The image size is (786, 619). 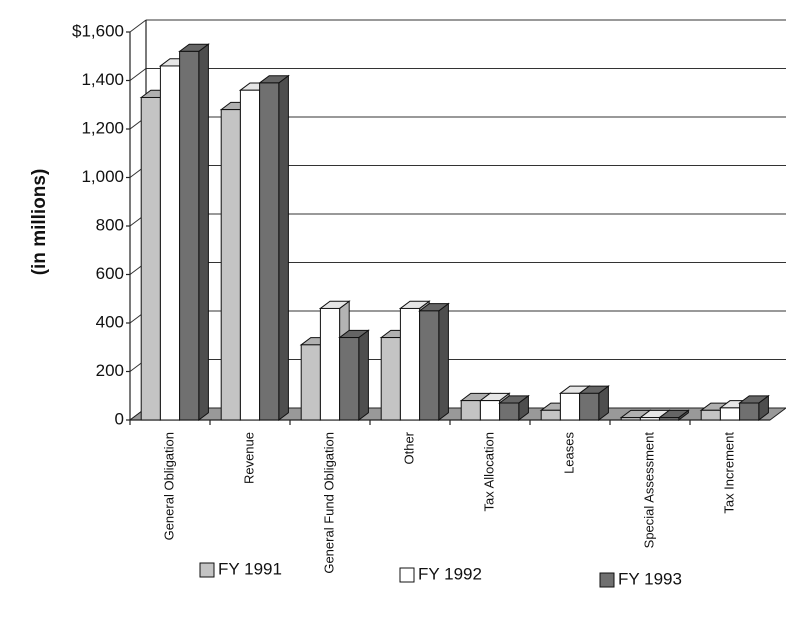 What do you see at coordinates (328, 503) in the screenshot?
I see `x-tick-label: General Fund Obligation` at bounding box center [328, 503].